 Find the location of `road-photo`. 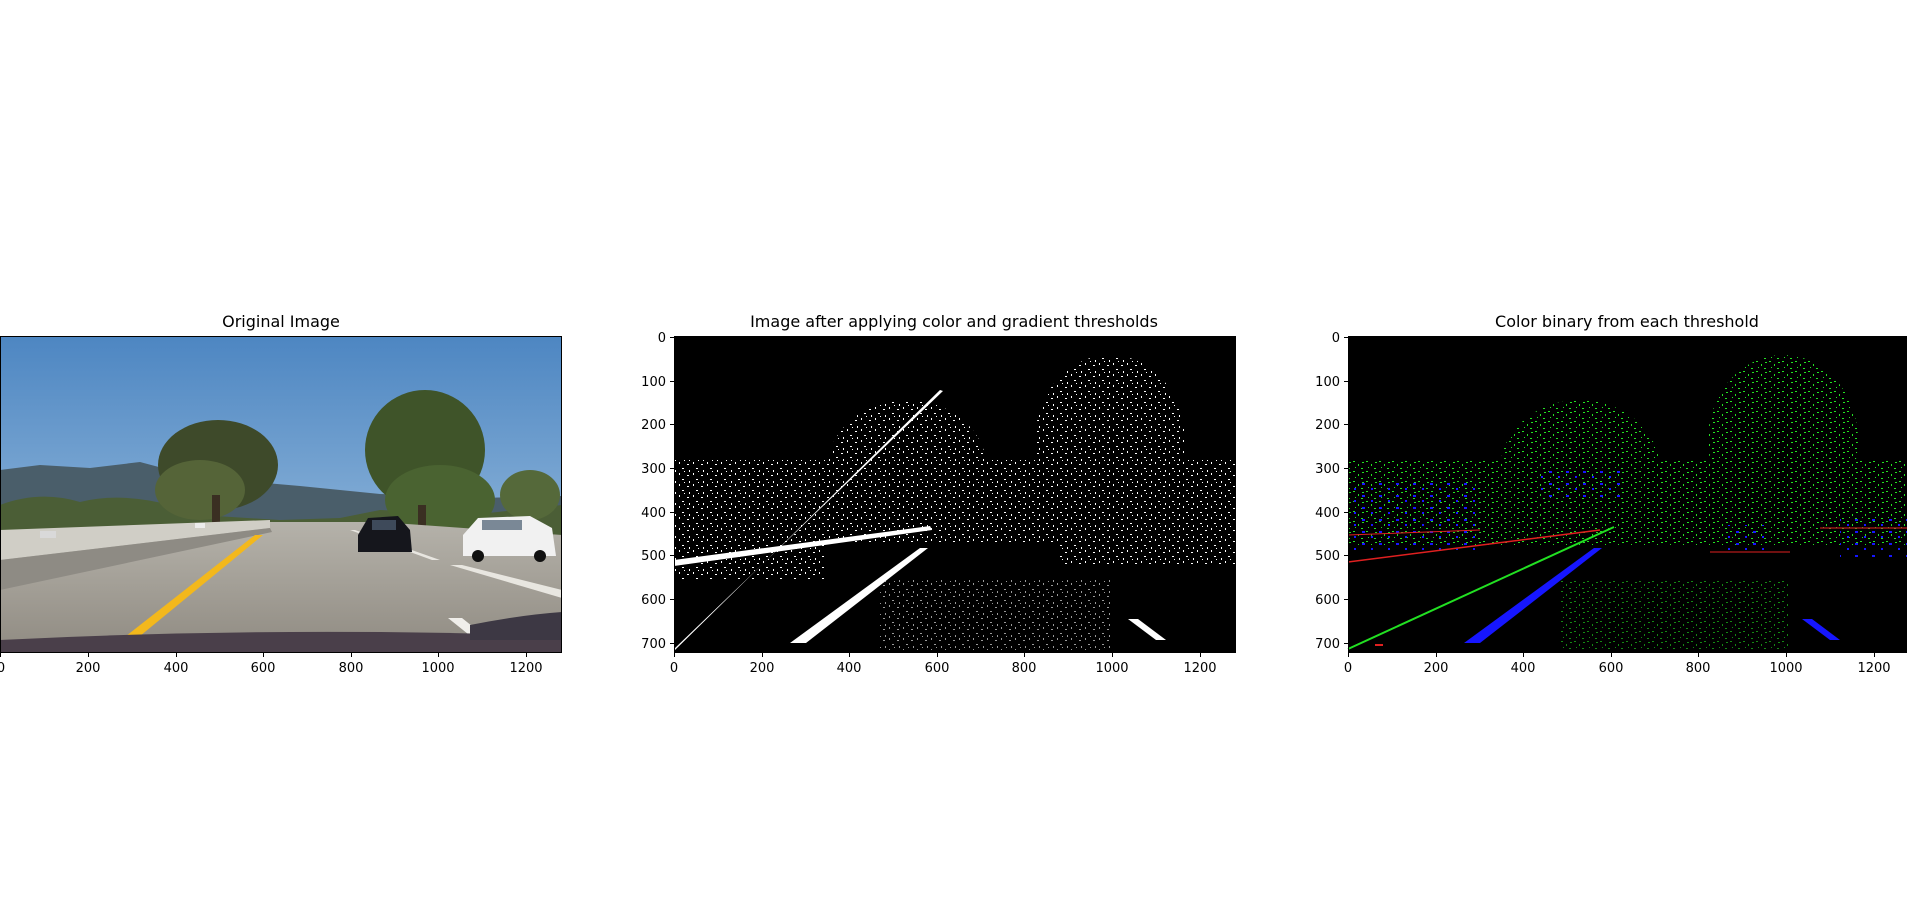

road-photo is located at coordinates (281, 494).